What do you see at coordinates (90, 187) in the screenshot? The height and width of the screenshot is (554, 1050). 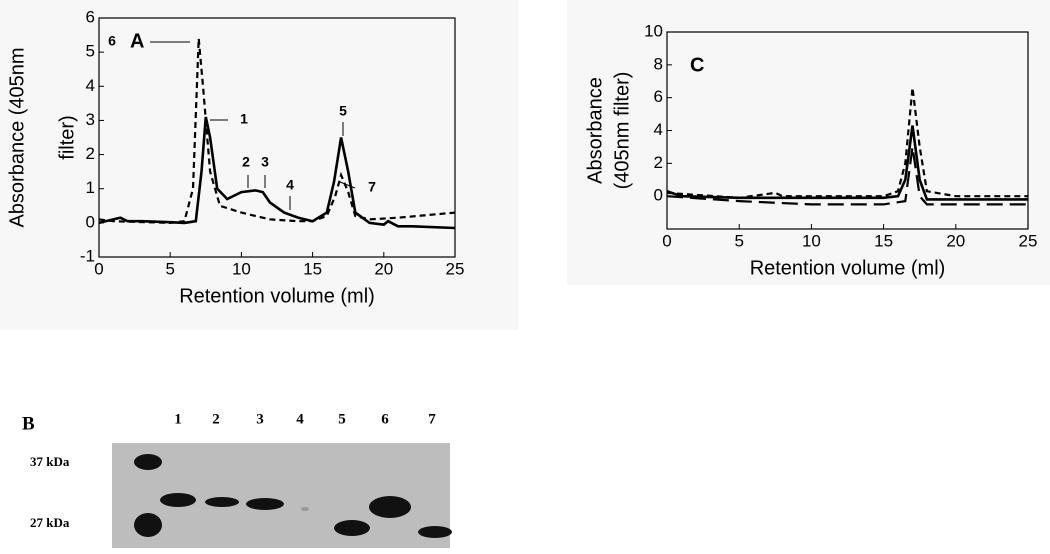 I see `y-tick-label: 1` at bounding box center [90, 187].